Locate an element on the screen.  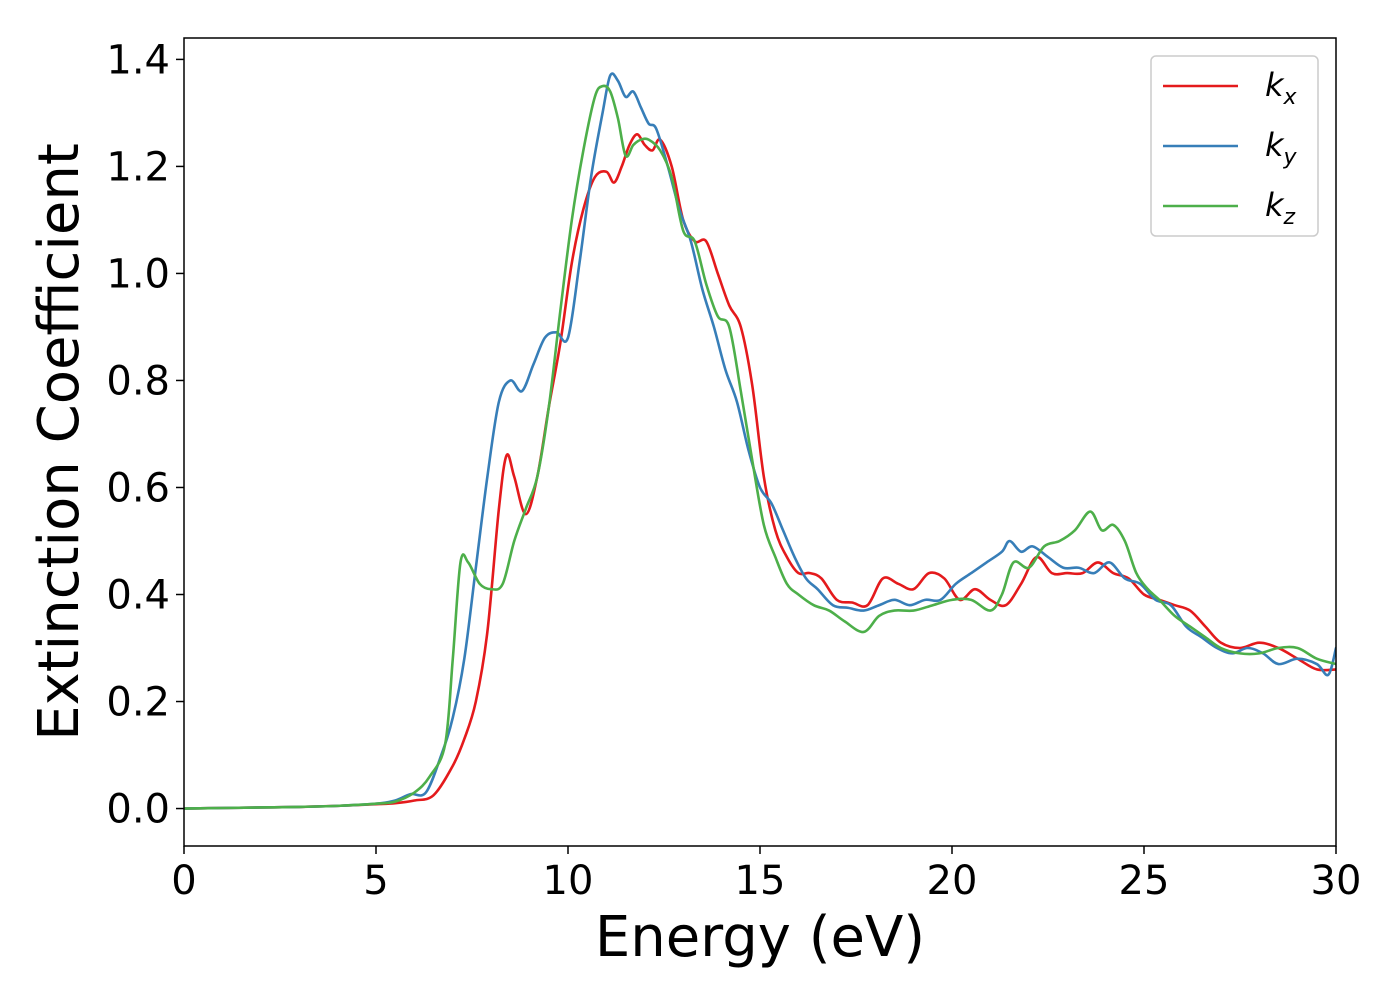
legend-label-x: kx is located at coordinates (1281, 88).